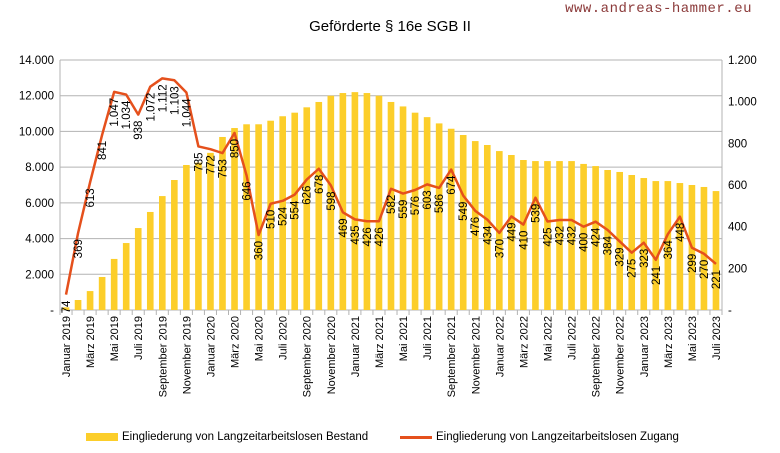  Describe the element at coordinates (260, 338) in the screenshot. I see `x-tick-label: Mai 2020` at that location.